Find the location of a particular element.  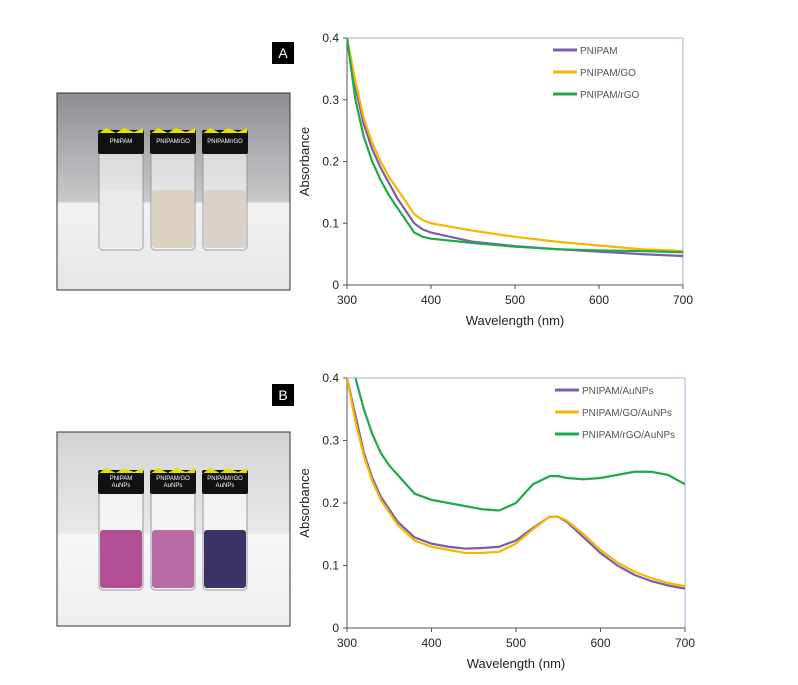

legend-label: PNIPAM/GO/AuNPs is located at coordinates (627, 413).